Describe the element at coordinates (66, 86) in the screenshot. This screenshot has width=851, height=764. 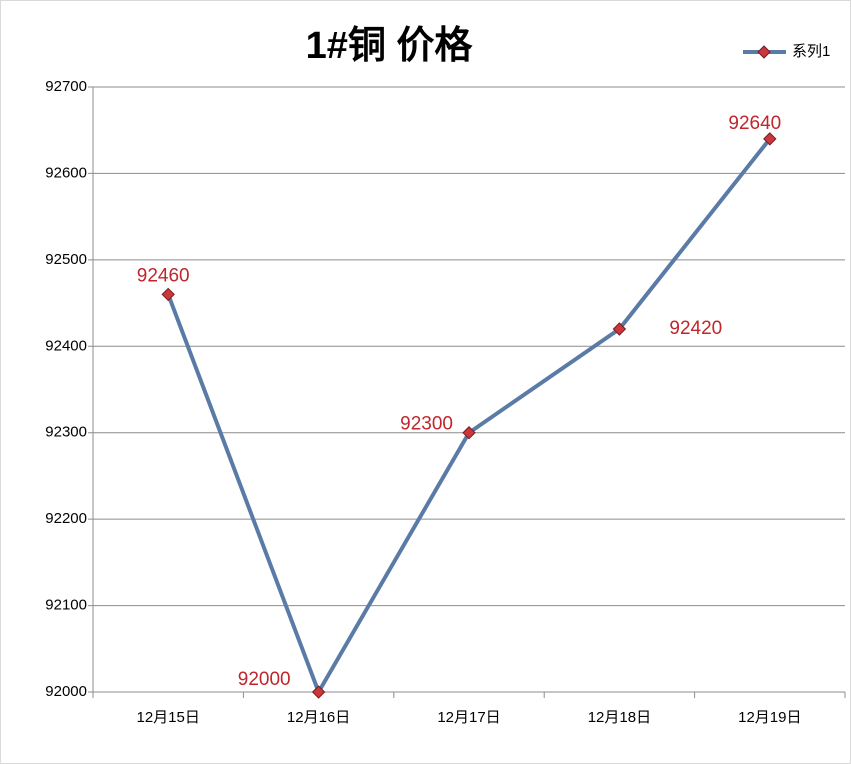
I see `y-tick-label: 92700` at that location.